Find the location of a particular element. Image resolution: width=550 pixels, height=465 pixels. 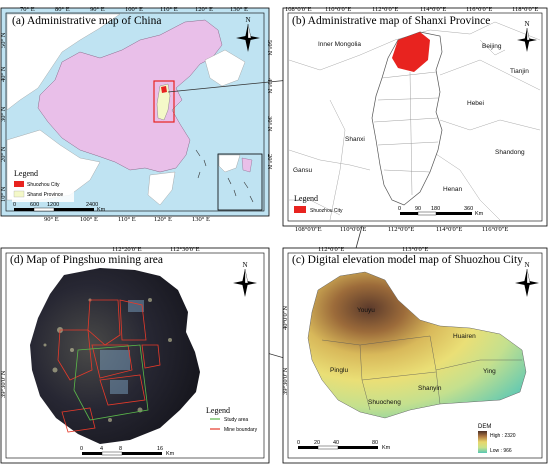

shanxi-locator-box is located at coordinates (164, 101).